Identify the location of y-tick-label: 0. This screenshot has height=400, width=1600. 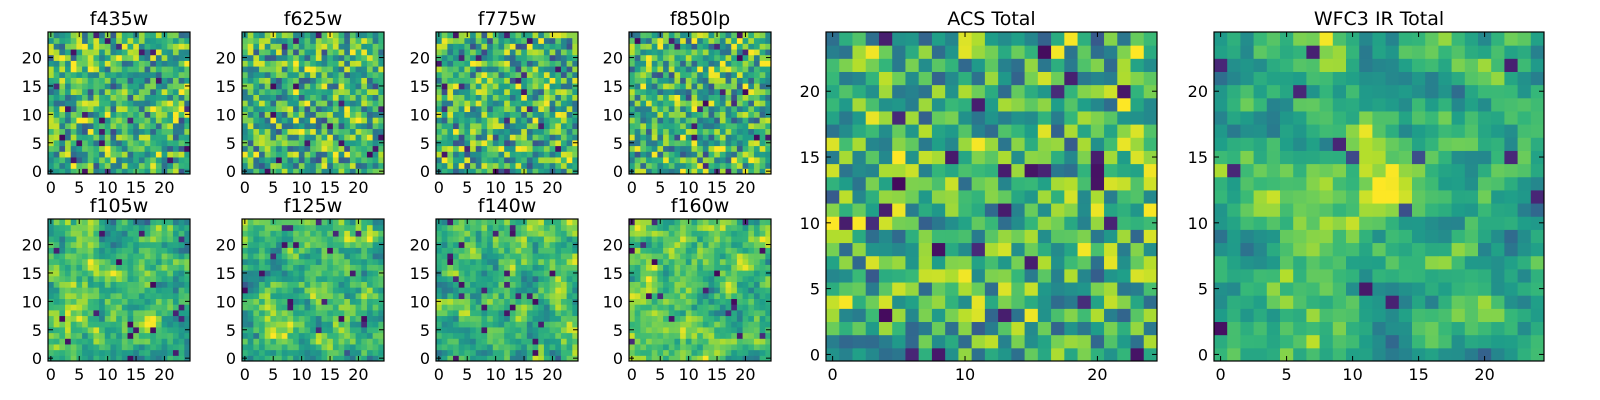
(37, 358).